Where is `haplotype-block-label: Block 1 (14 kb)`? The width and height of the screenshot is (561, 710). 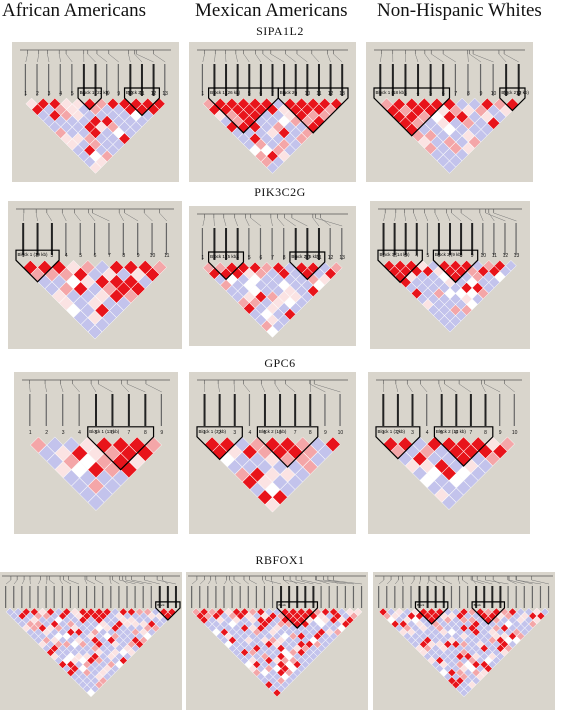 haplotype-block-label: Block 1 (14 kb) is located at coordinates (395, 254).